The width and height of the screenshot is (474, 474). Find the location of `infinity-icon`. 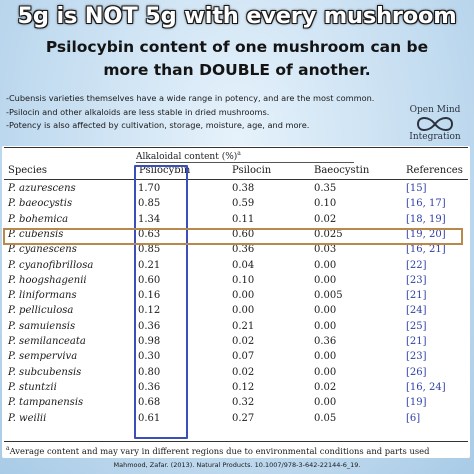

infinity-icon is located at coordinates (435, 124).